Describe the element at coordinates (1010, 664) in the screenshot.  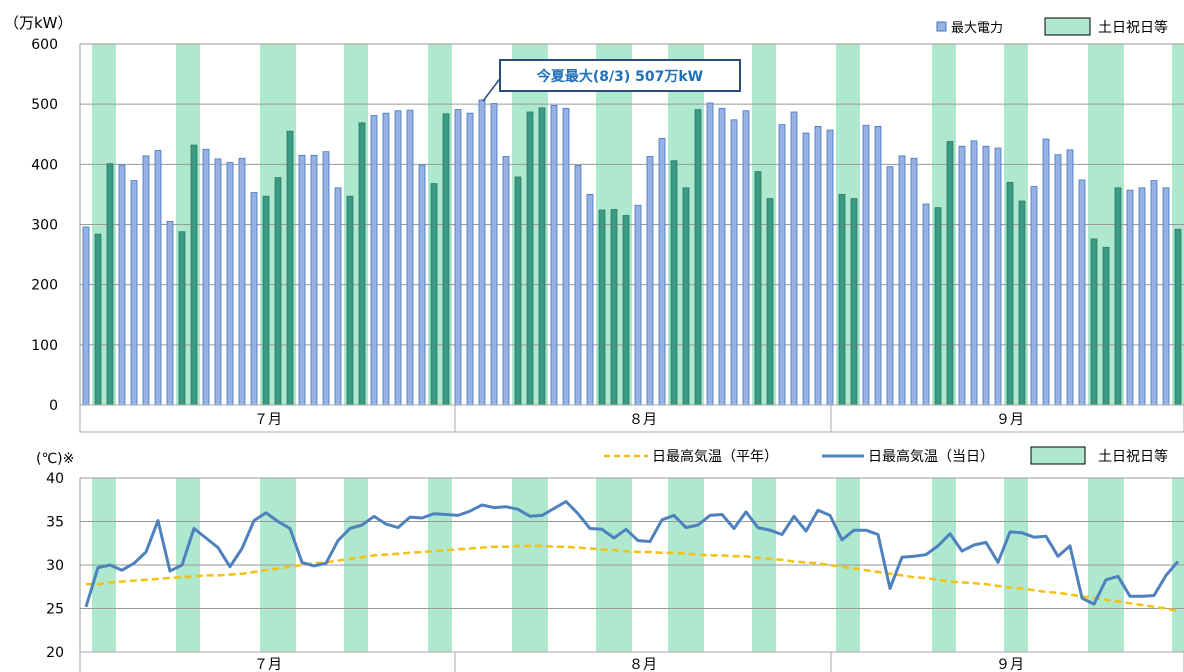
I see `bottom-month-label-sep: ９月` at that location.